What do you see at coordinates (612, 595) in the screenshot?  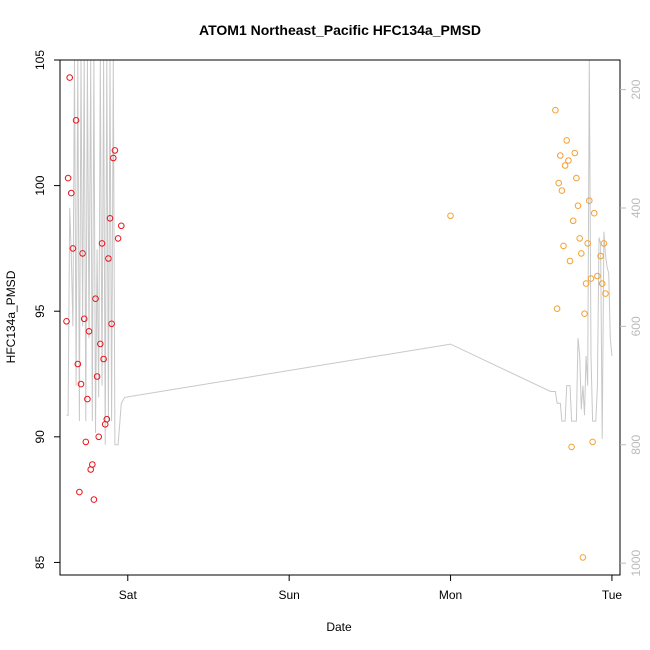 I see `x-tick-label-3: Tue` at bounding box center [612, 595].